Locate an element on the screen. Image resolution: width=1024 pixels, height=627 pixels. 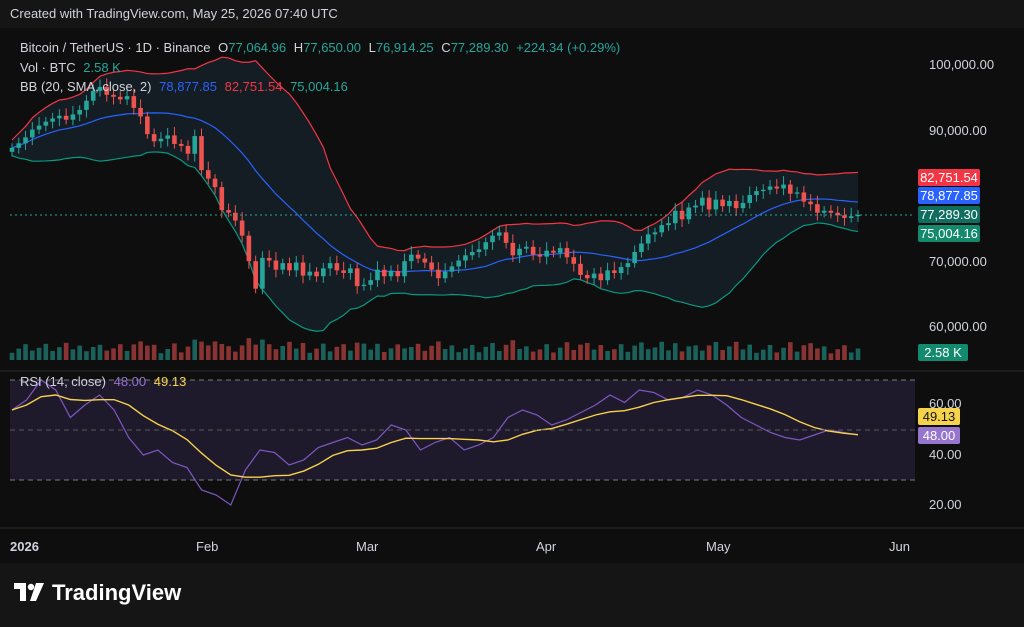
volume-label: Vol · BTC is located at coordinates (48, 67).